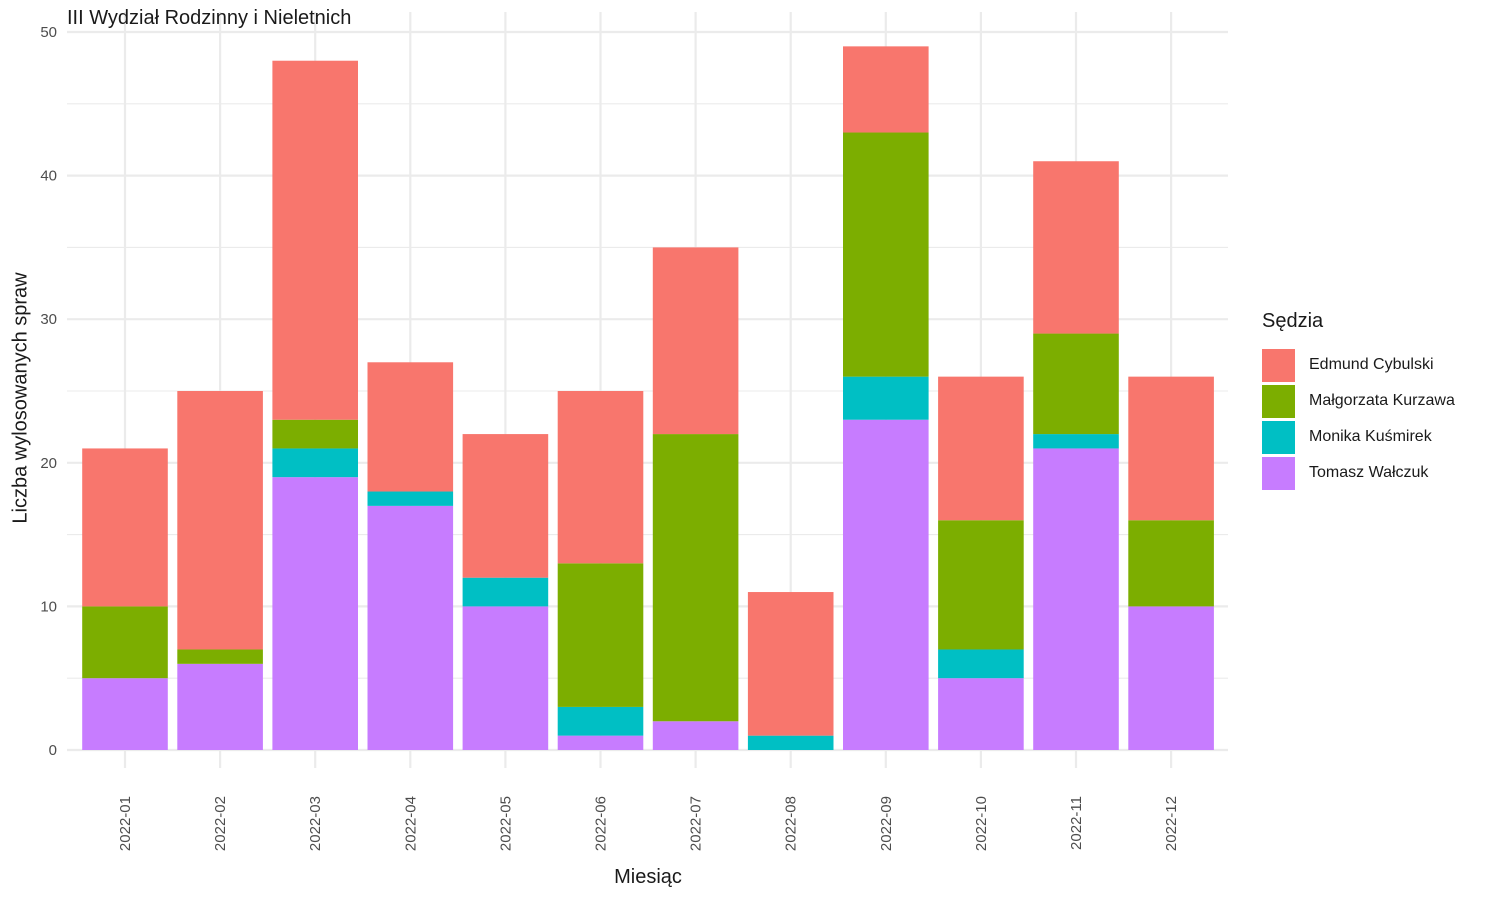 The image size is (1500, 900). I want to click on legend-label: Tomasz Wałczuk, so click(1369, 472).